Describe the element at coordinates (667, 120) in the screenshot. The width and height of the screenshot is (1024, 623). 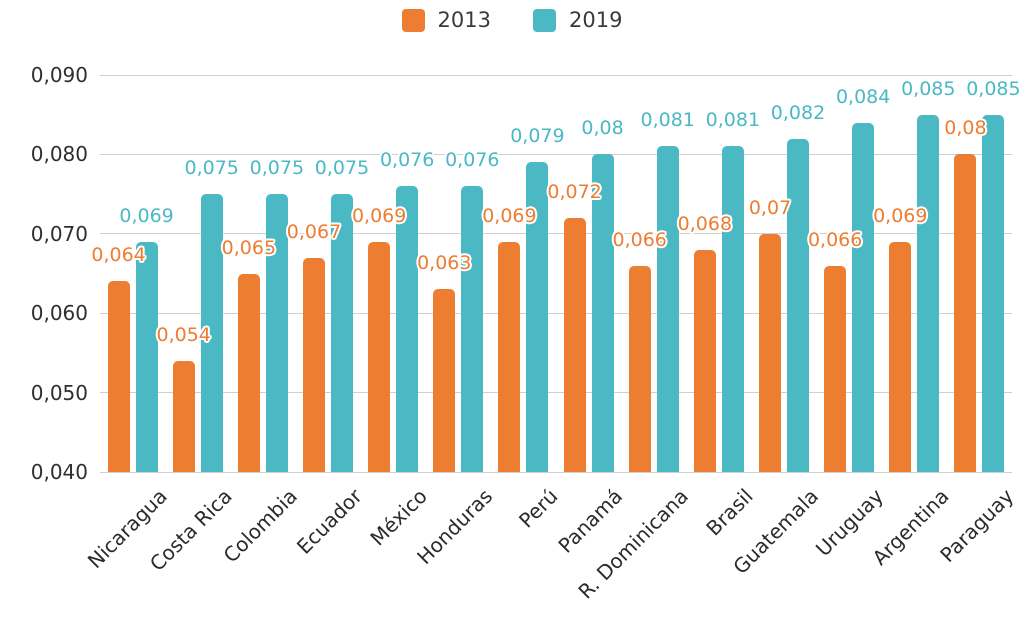
I see `bar-value-label-2019-r-dominicana: 0,081` at that location.